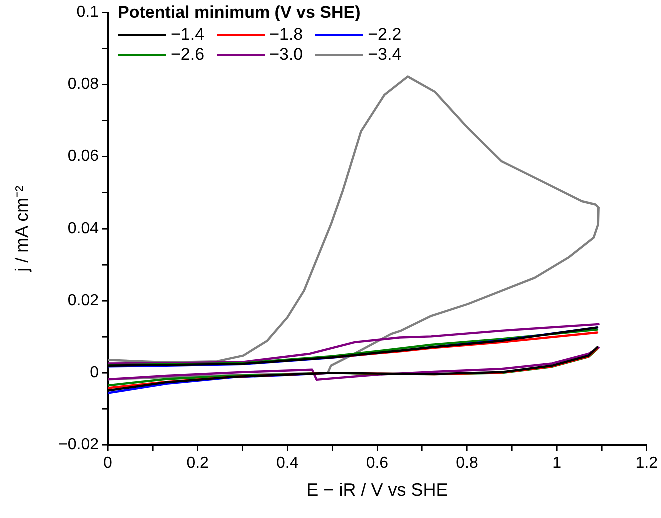 The image size is (661, 518). Describe the element at coordinates (84, 229) in the screenshot. I see `y-tick-label: 0.04` at that location.